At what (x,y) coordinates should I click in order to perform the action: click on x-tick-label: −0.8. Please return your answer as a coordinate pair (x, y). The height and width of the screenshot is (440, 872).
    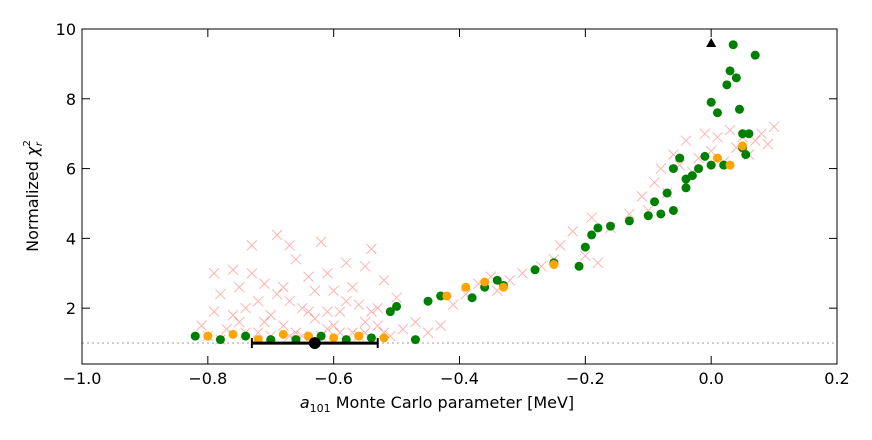
    Looking at the image, I should click on (207, 378).